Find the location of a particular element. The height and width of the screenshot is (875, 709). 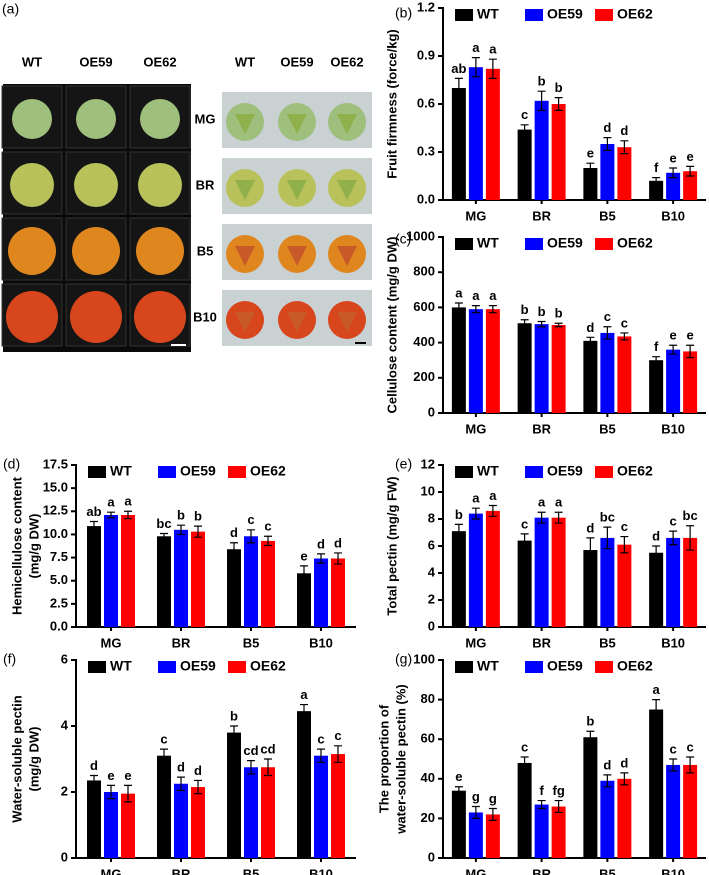

significance-letter: bc is located at coordinates (690, 515).